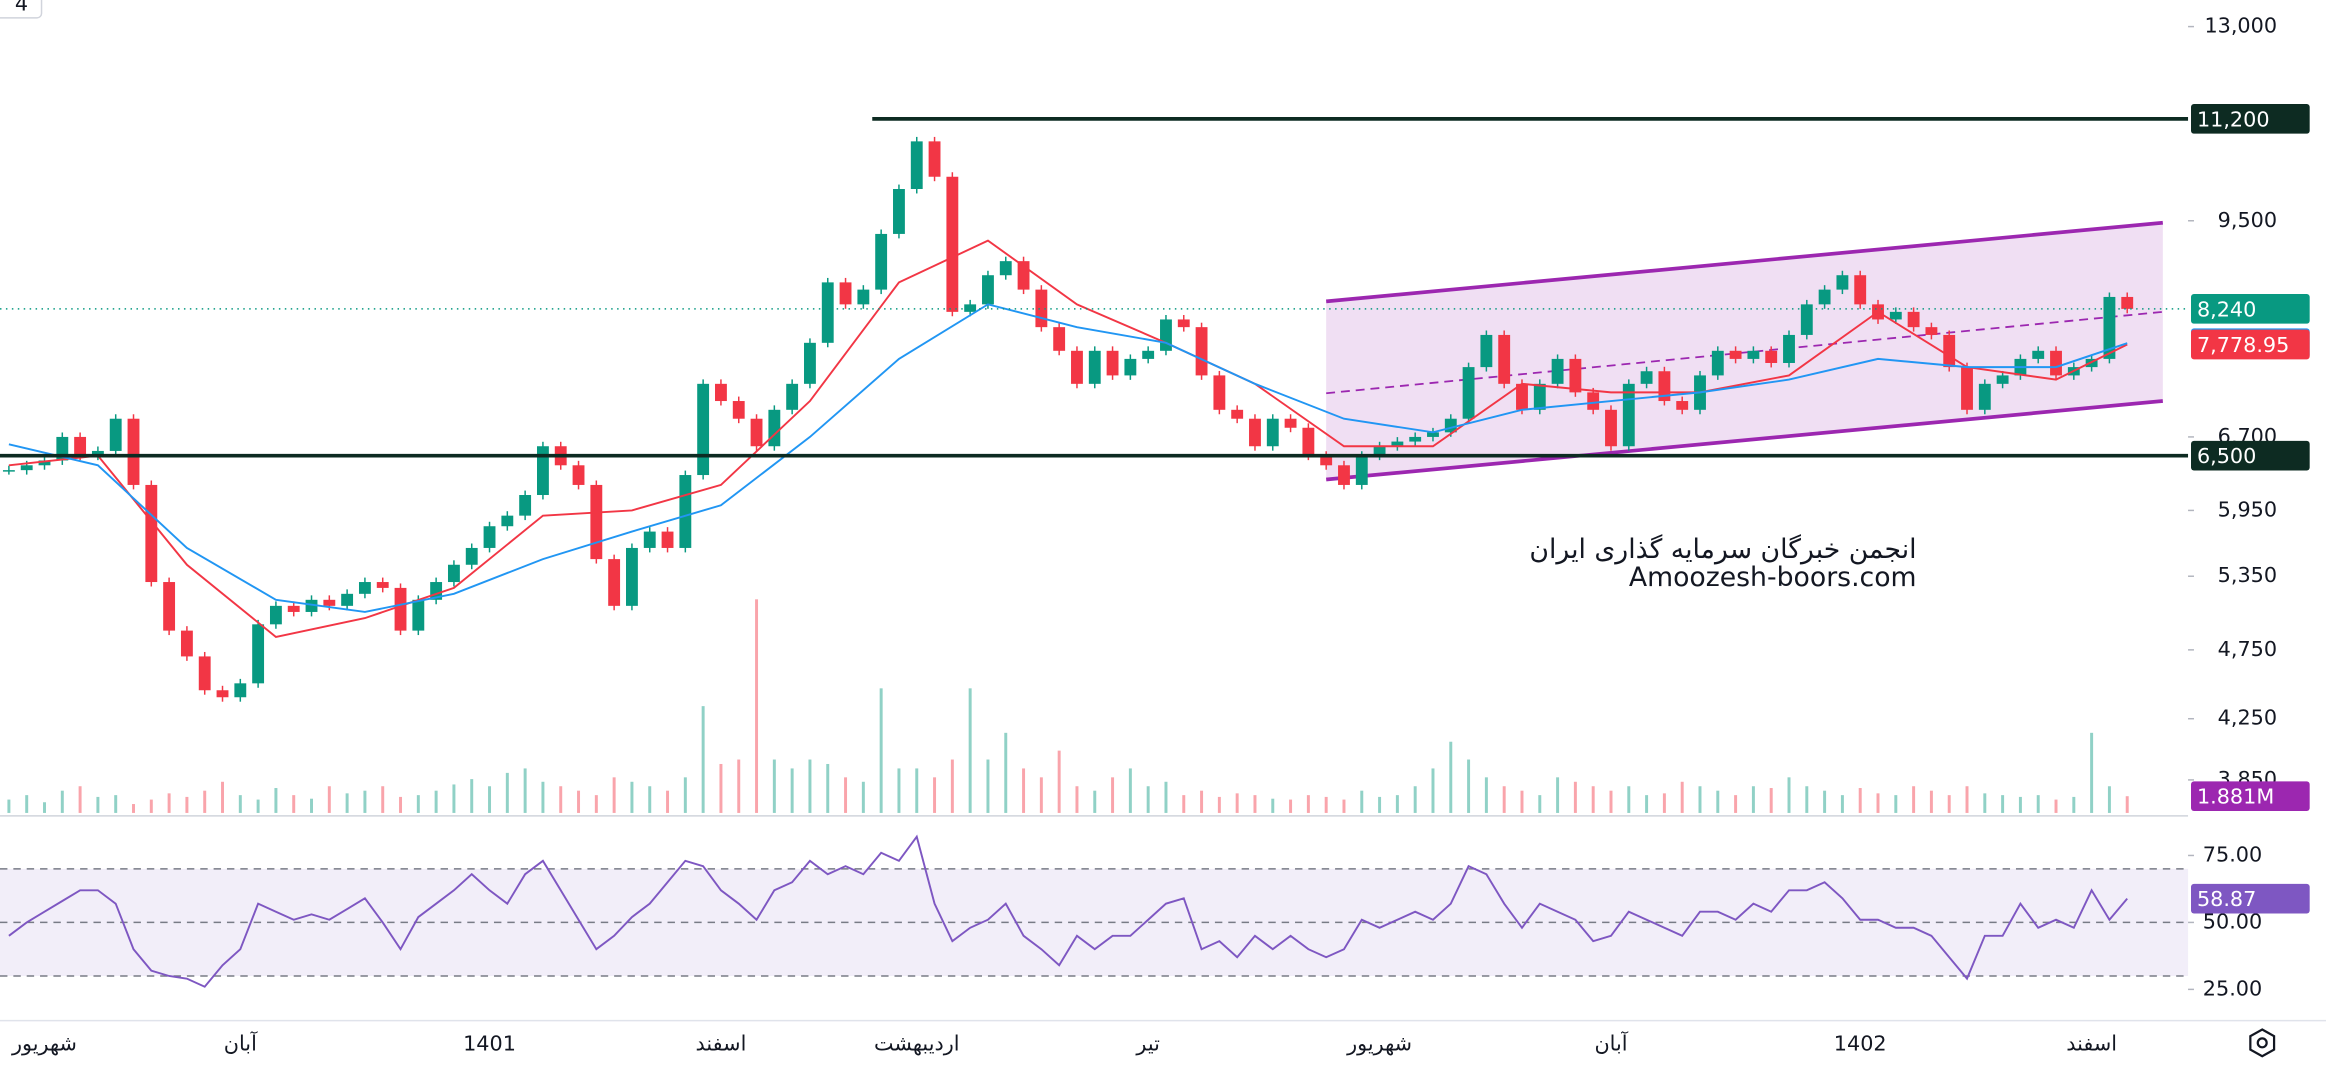 This screenshot has height=1073, width=2326. What do you see at coordinates (1068, 911) in the screenshot?
I see `rsi-line` at bounding box center [1068, 911].